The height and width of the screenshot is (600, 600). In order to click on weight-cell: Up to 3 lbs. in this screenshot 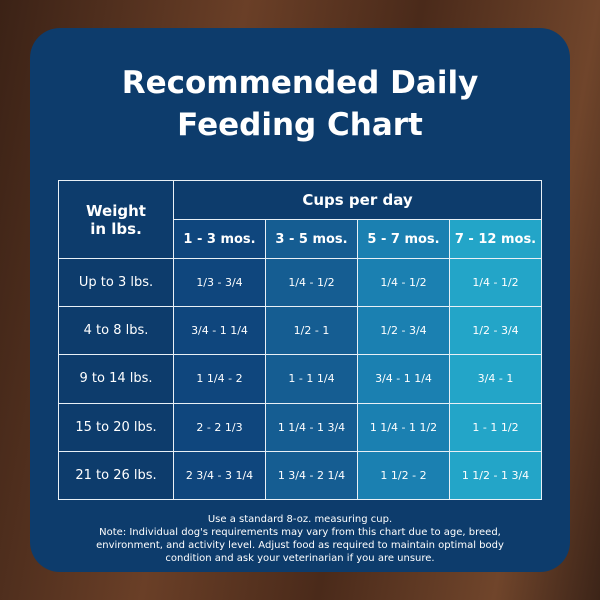, I will do `click(116, 282)`.